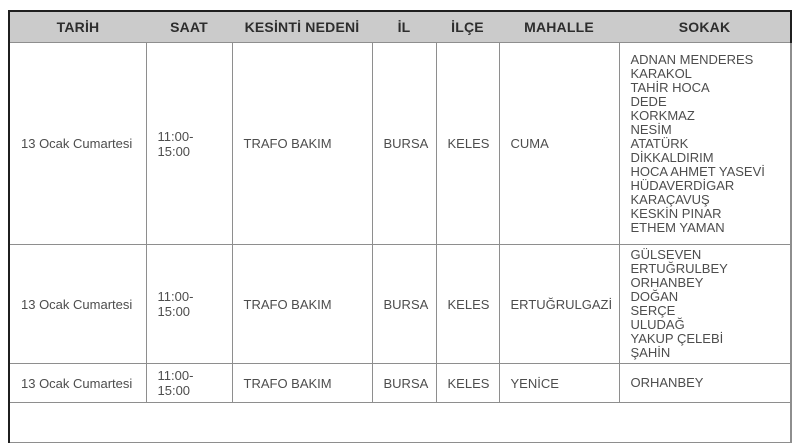  I want to click on col-header-saat: SAAT, so click(189, 26).